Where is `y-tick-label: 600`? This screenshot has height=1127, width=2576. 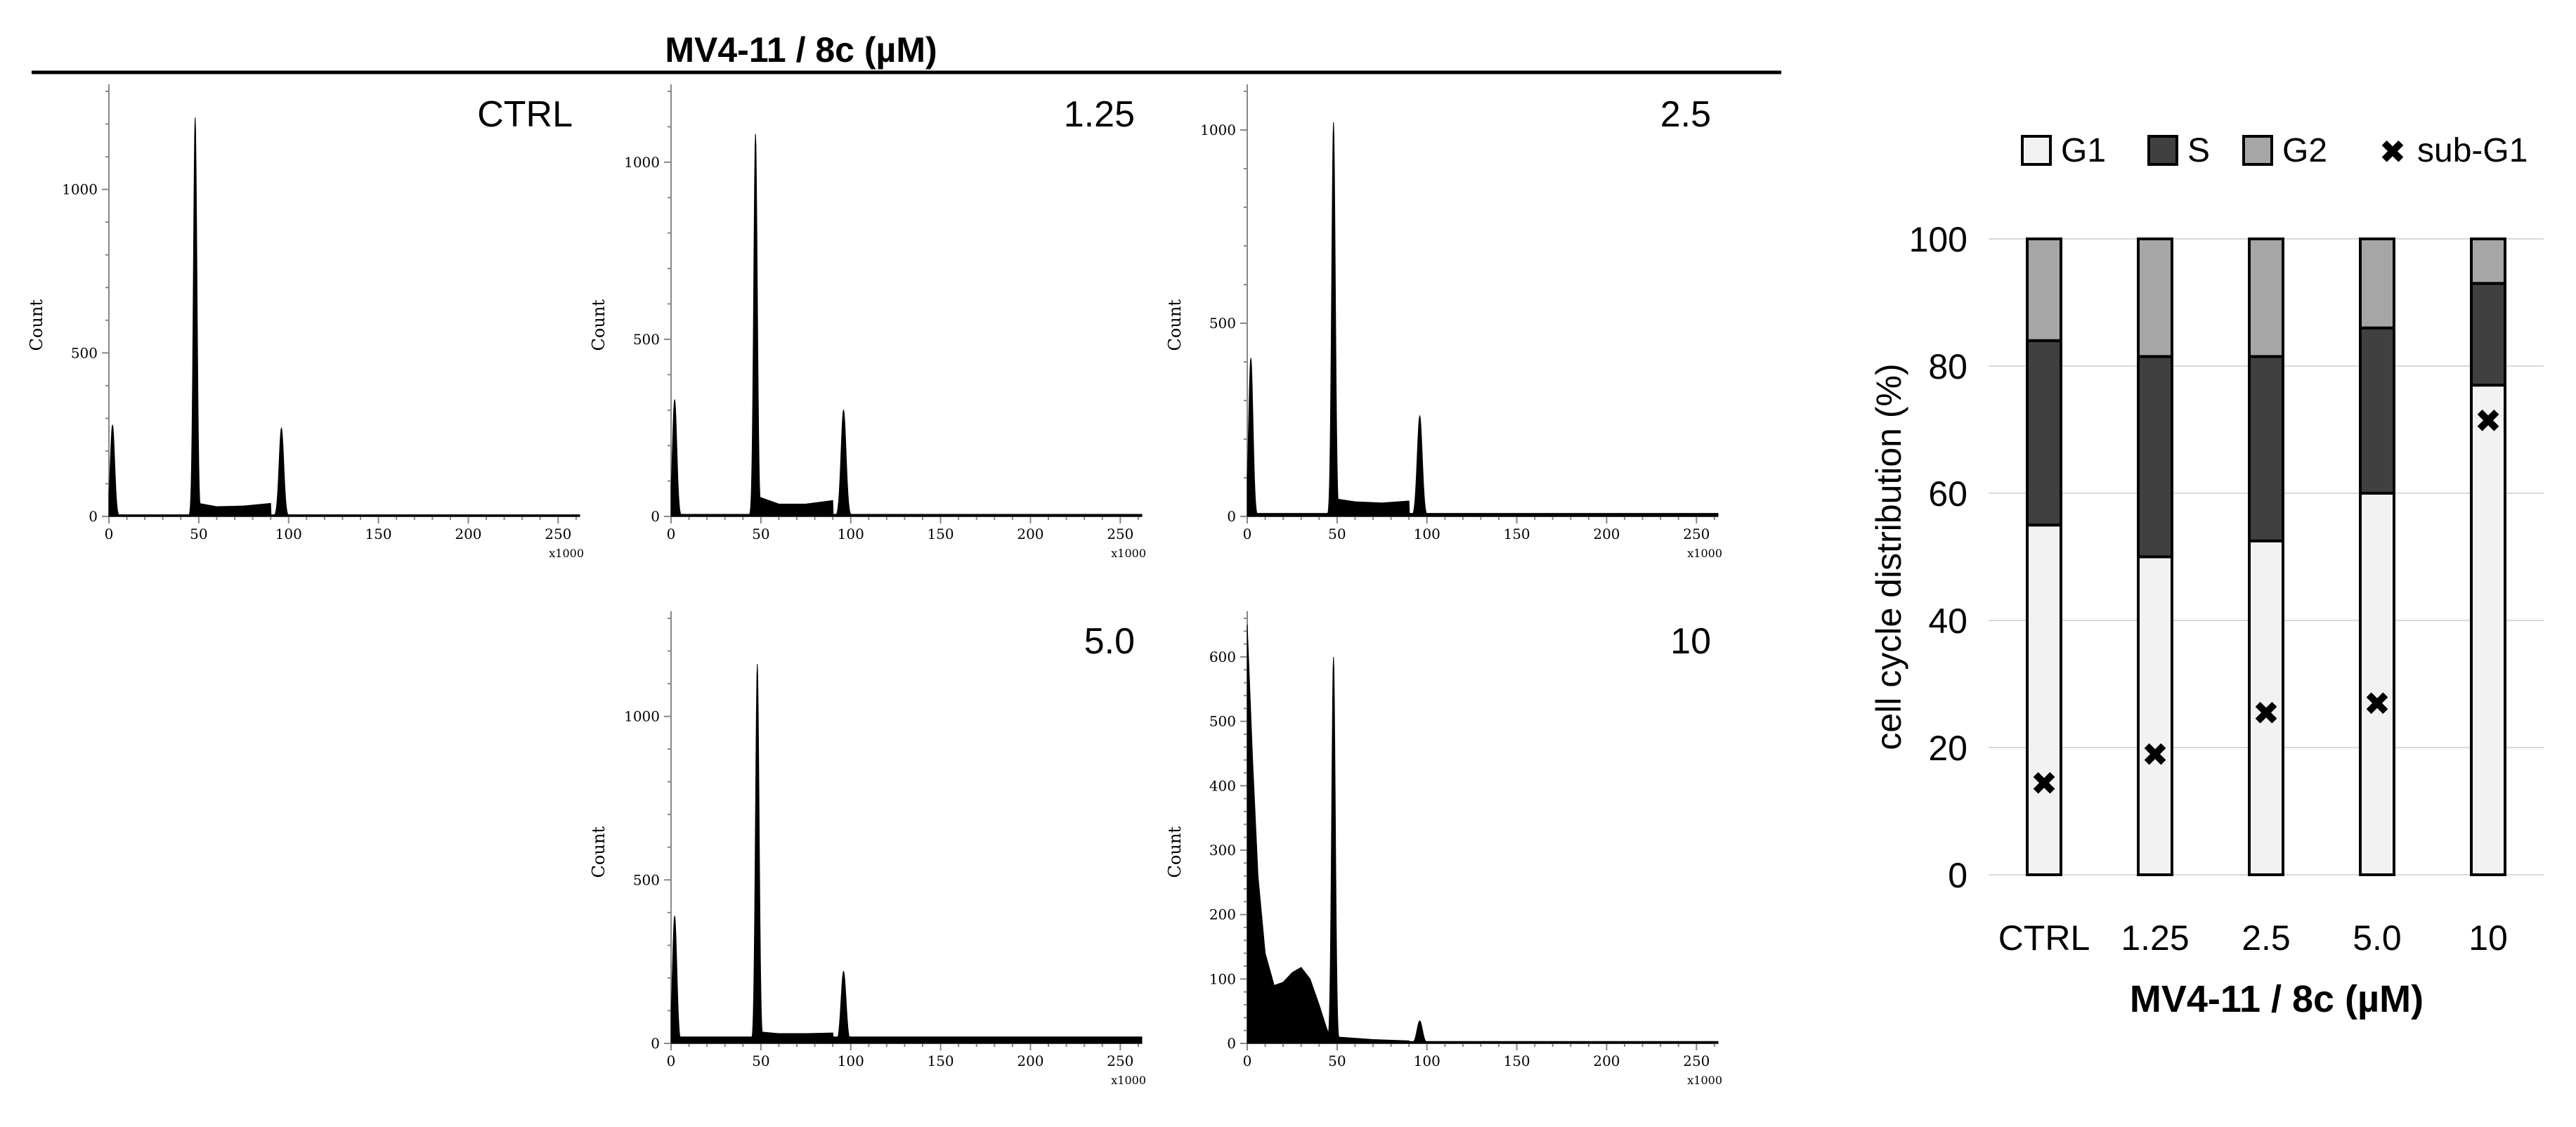 y-tick-label: 600 is located at coordinates (1222, 657).